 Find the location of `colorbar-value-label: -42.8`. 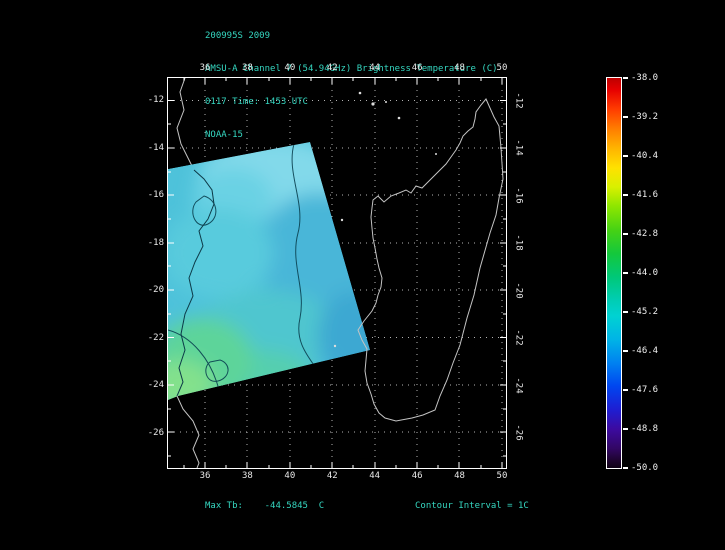

colorbar-value-label: -42.8 is located at coordinates (645, 234).